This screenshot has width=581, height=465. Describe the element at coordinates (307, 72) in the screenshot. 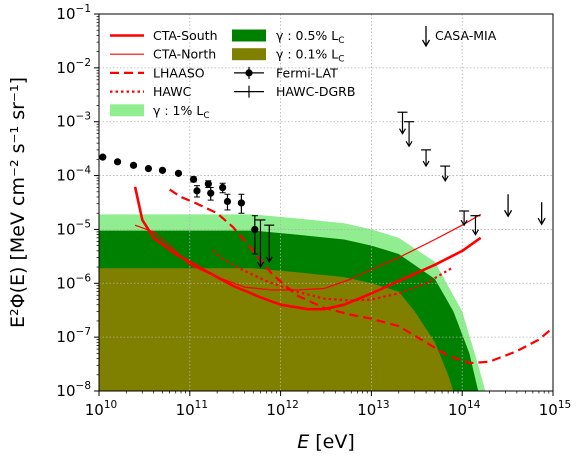

I see `legend-label: Fermi-LAT` at that location.